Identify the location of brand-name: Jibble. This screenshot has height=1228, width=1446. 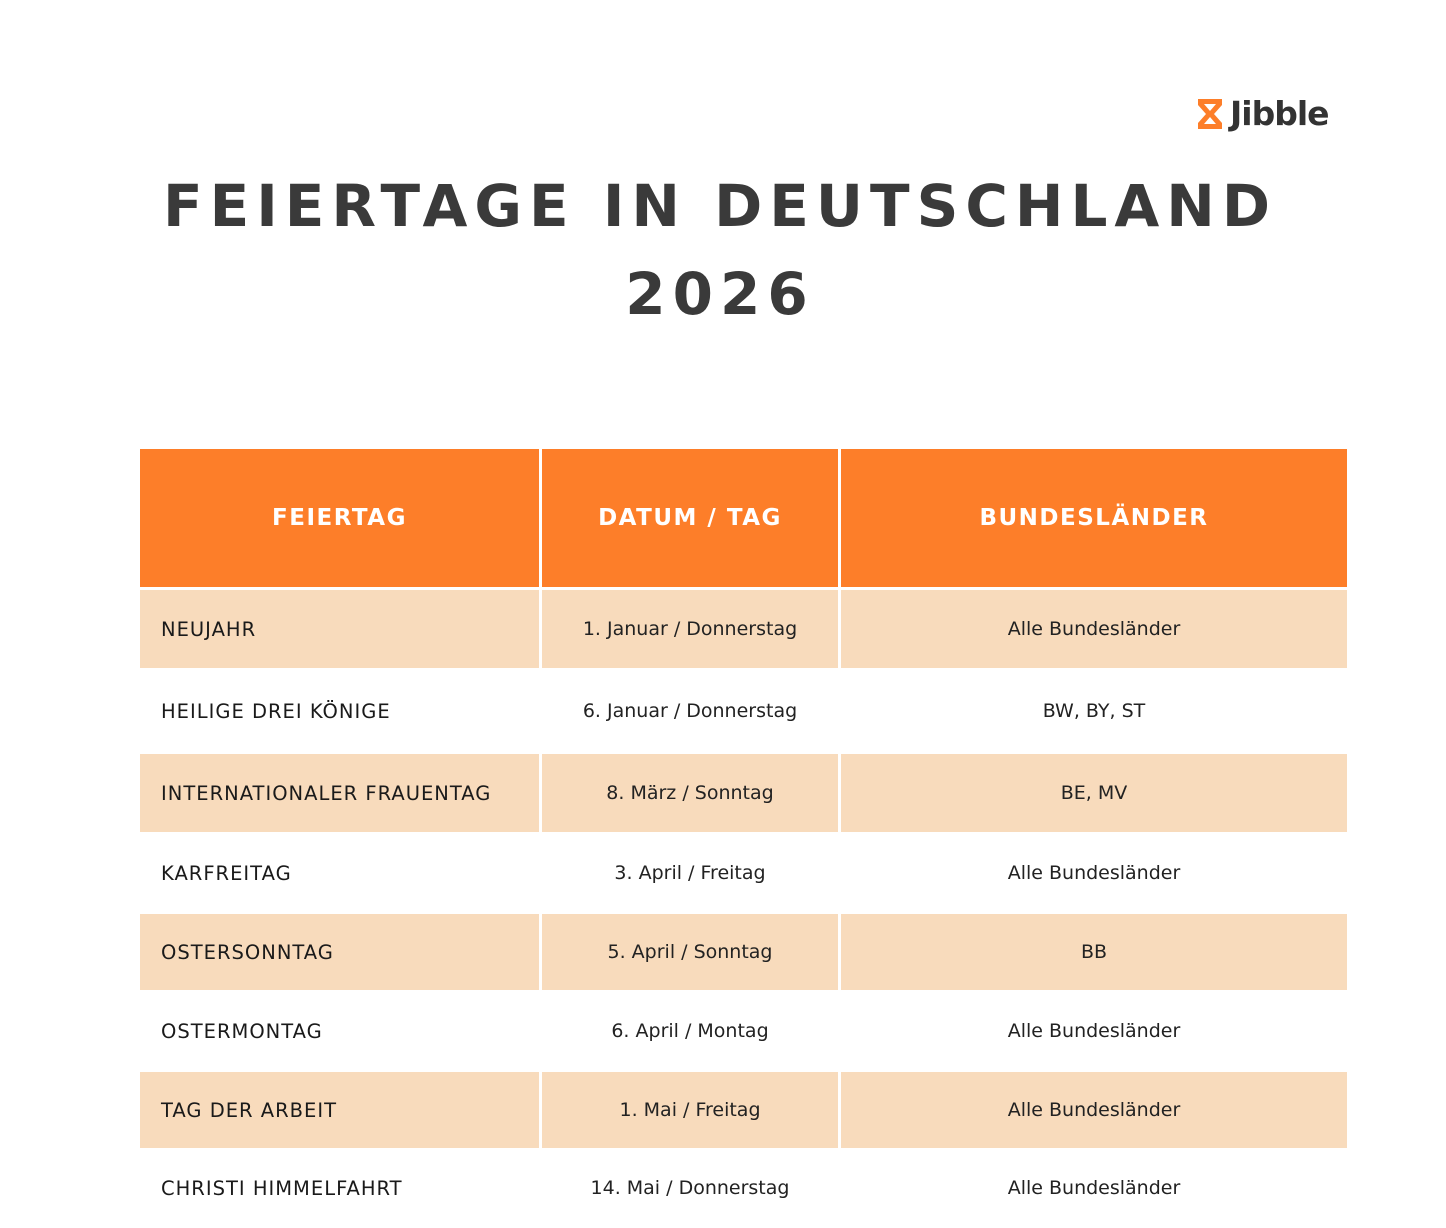
(1280, 113).